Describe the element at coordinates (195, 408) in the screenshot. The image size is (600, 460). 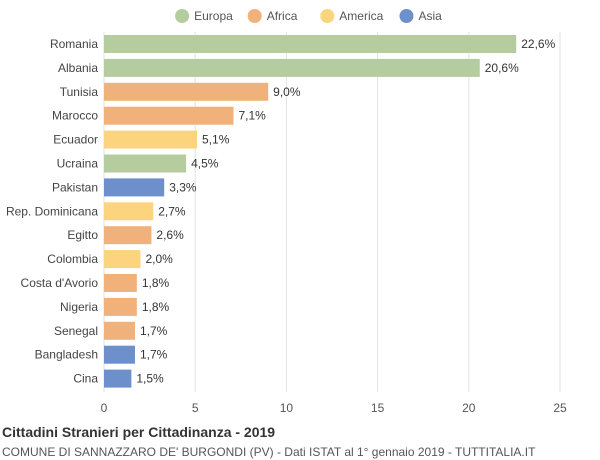
I see `x-tick-label: 5` at that location.